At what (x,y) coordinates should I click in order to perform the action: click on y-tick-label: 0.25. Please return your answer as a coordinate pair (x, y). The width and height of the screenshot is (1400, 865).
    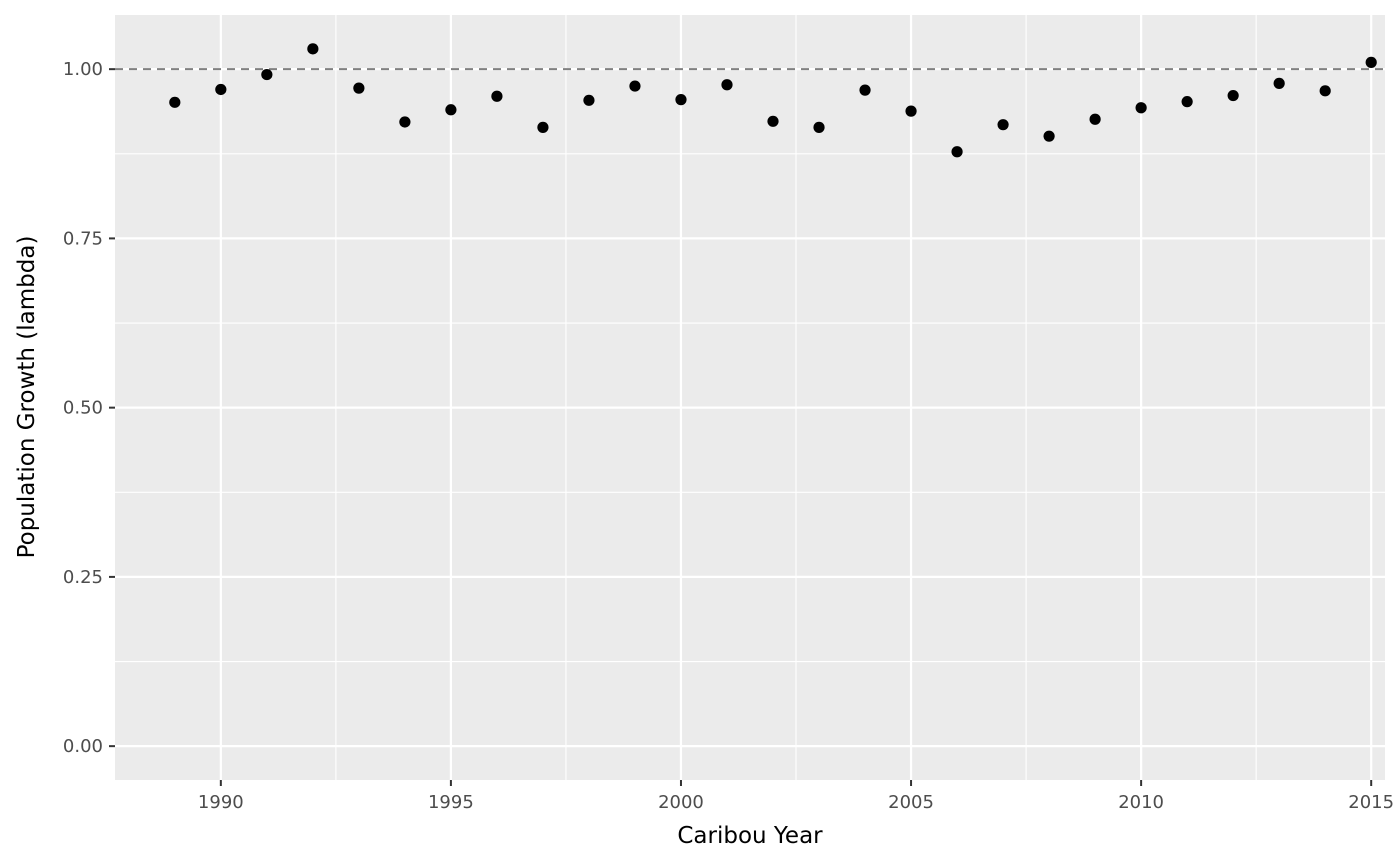
    Looking at the image, I should click on (83, 577).